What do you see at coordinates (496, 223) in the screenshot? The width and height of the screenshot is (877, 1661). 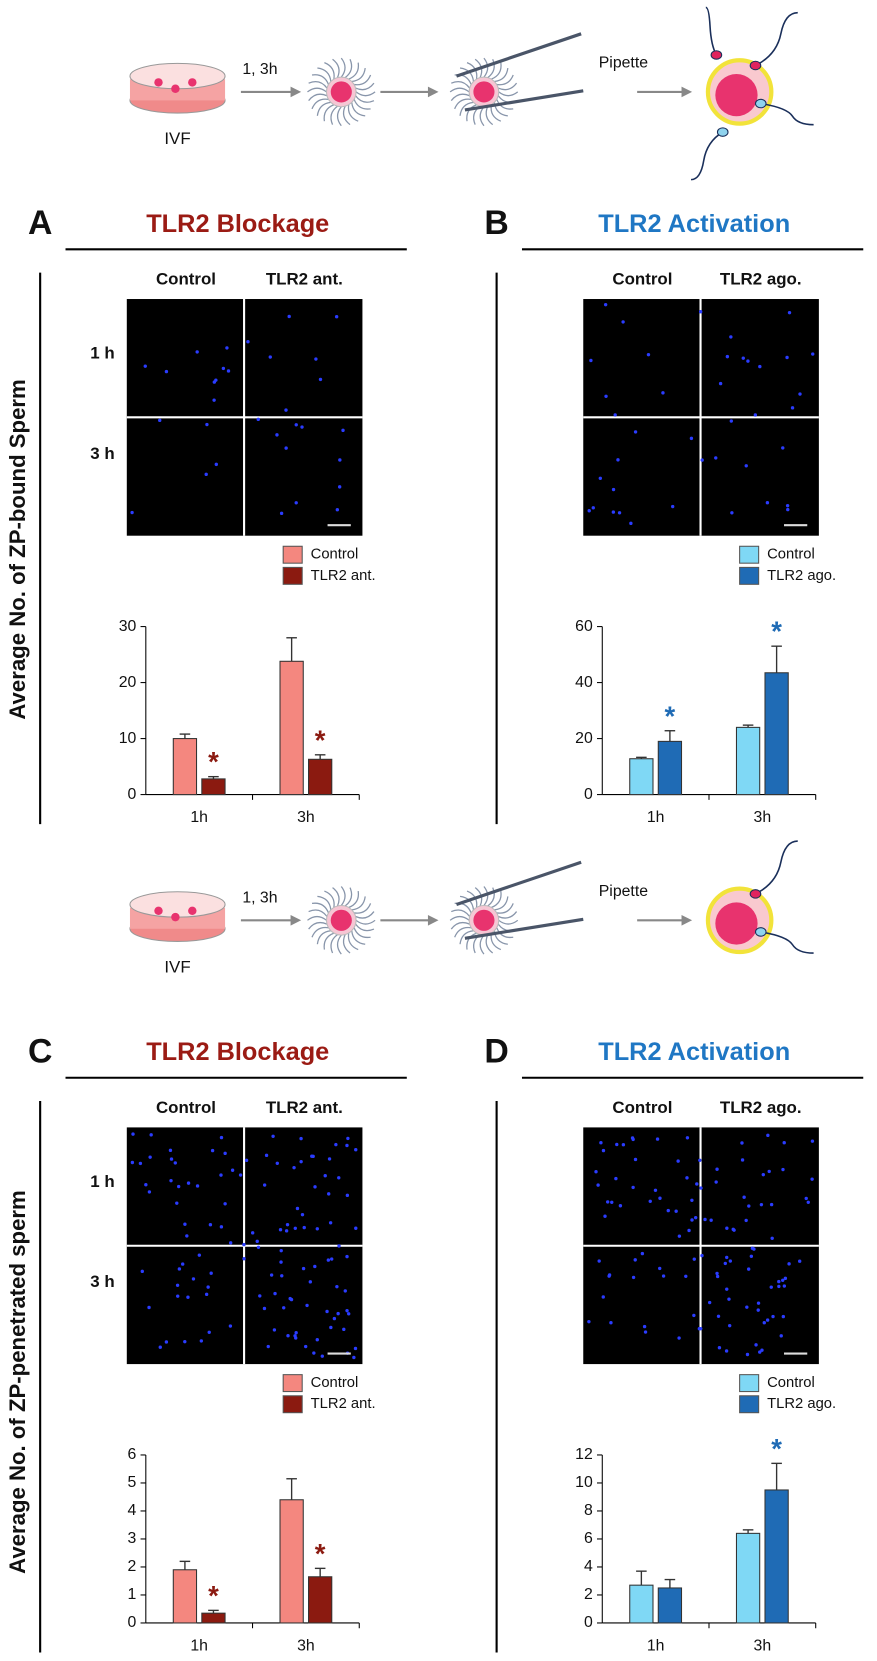 I see `panel-letter: B` at bounding box center [496, 223].